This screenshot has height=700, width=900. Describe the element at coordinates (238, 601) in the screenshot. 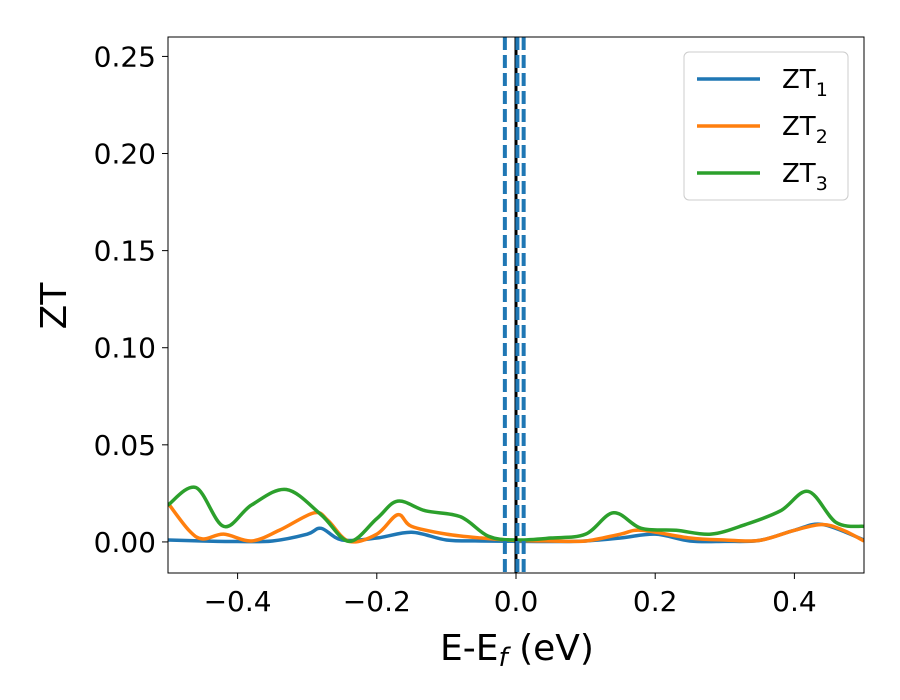

I see `x-tick-label: −0.4` at that location.